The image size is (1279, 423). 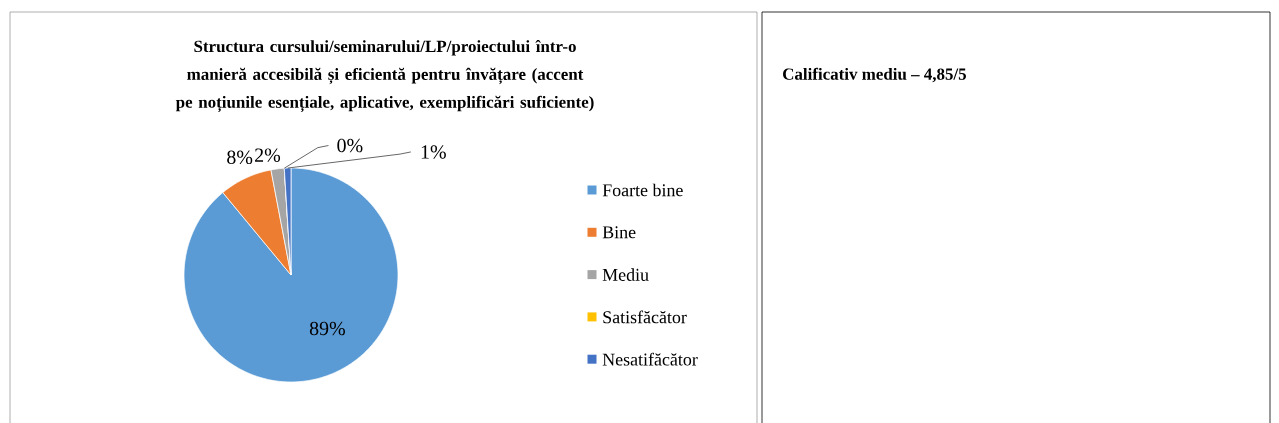 I want to click on text: 0%, so click(x=350, y=145).